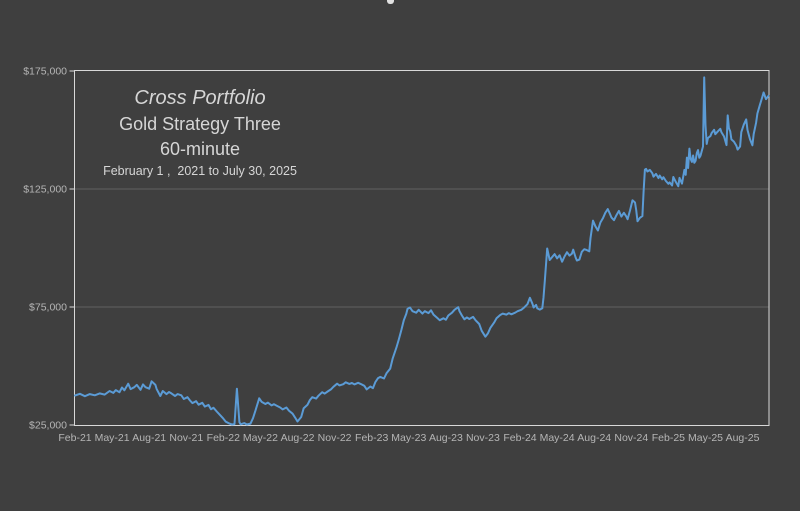 The width and height of the screenshot is (800, 511). I want to click on x-axis-tick-label: Feb-21, so click(74, 438).